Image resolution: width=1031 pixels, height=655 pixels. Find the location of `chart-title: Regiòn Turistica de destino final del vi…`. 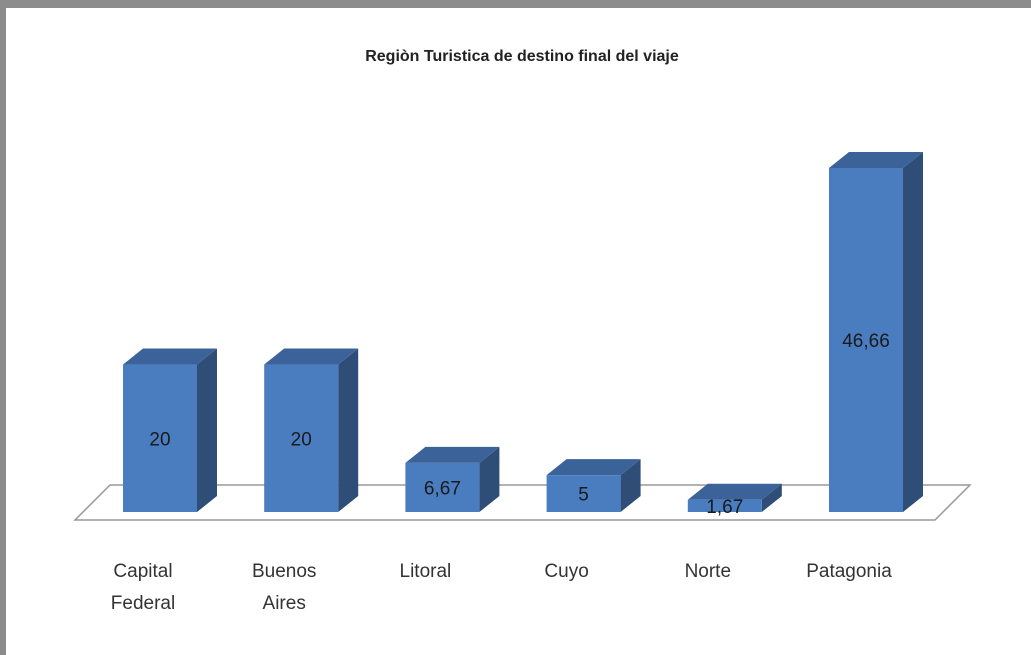

chart-title: Regiòn Turistica de destino final del vi… is located at coordinates (522, 56).